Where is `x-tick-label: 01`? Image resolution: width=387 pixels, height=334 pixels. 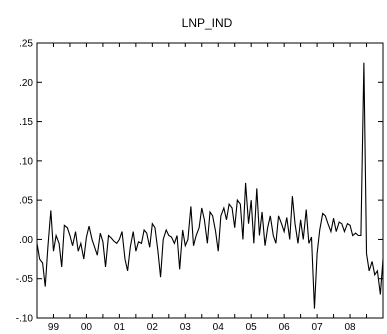
x-tick-label: 01 is located at coordinates (120, 327).